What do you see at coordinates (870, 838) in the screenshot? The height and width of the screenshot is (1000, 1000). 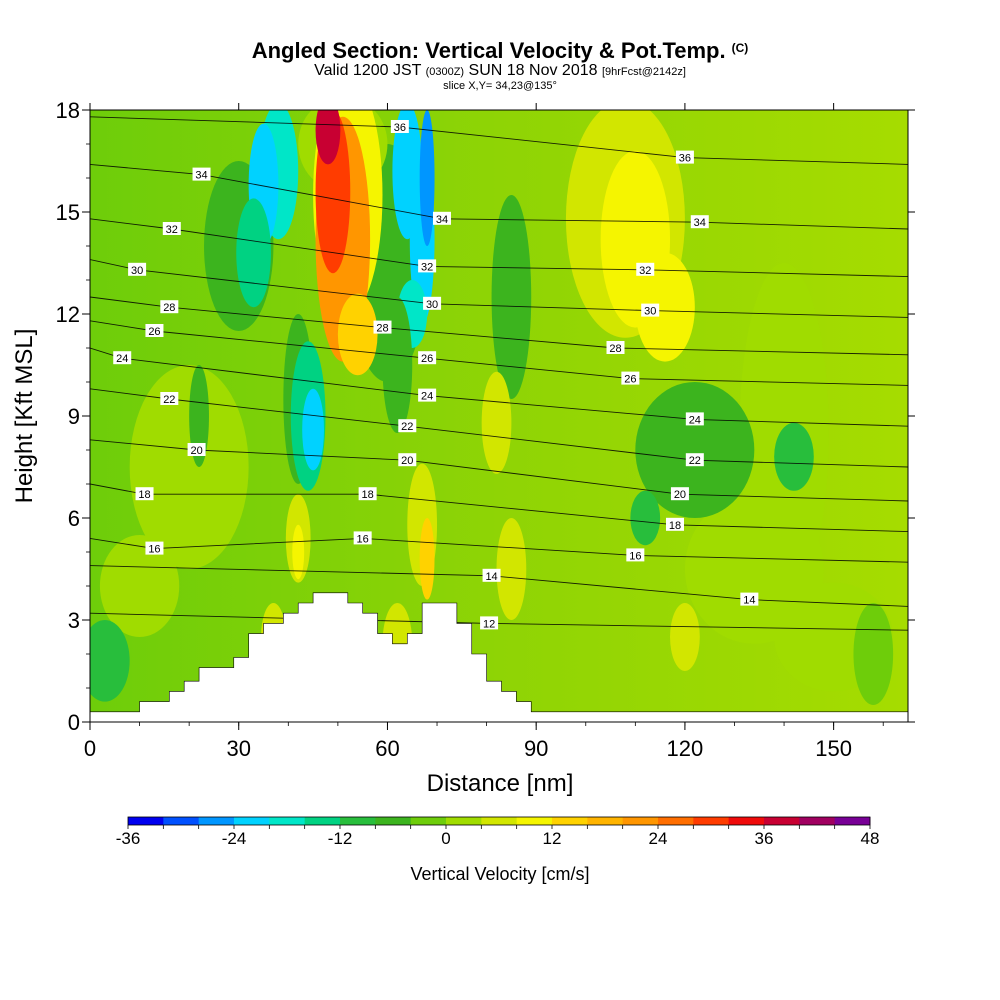 I see `colorbar-tick-label: 48` at bounding box center [870, 838].